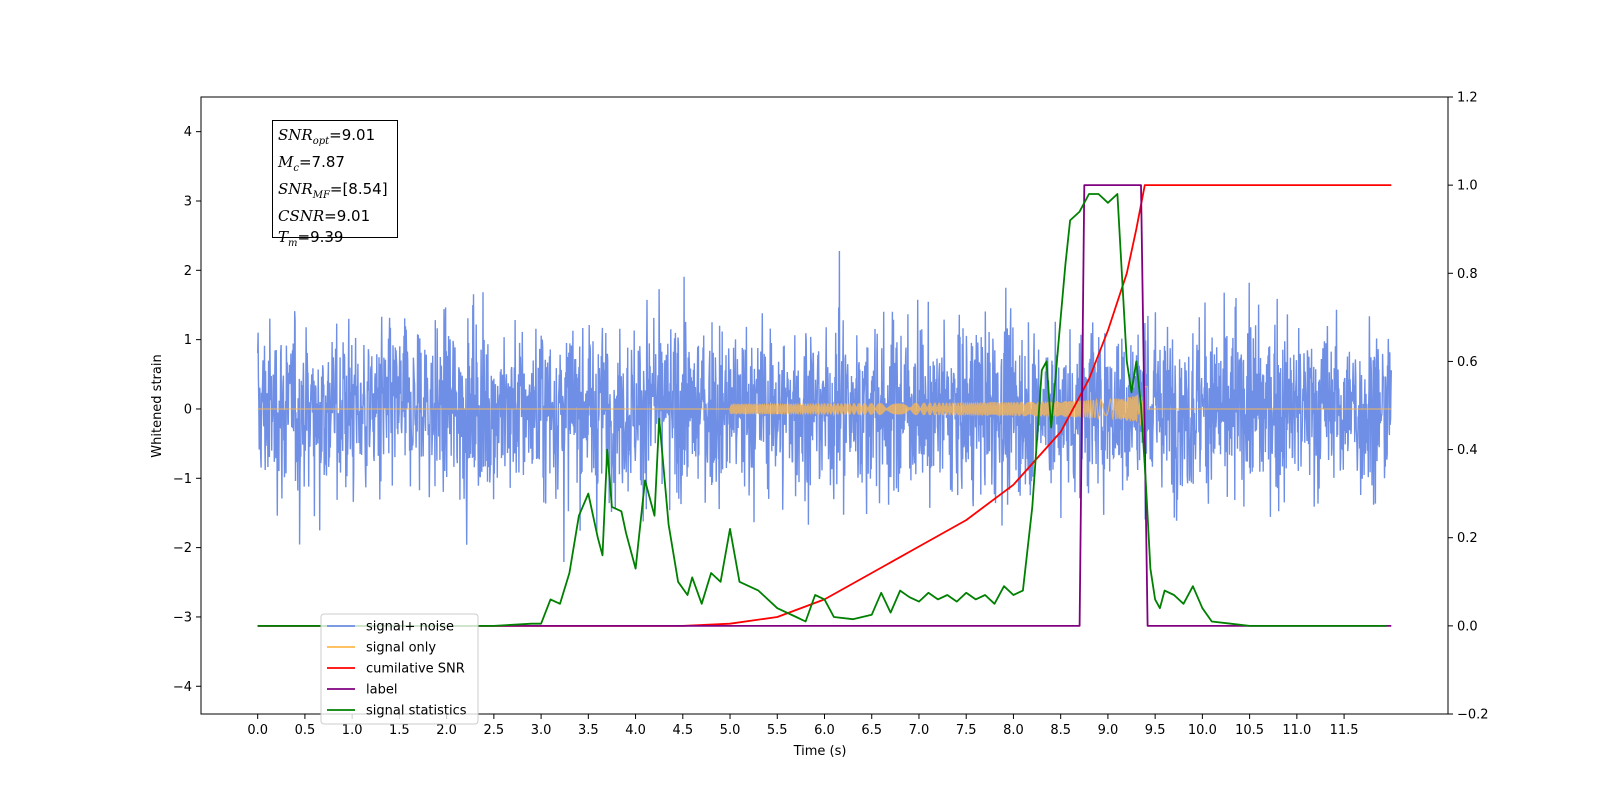 This screenshot has height=800, width=1600. I want to click on x-tick-label: 8.5, so click(1060, 730).